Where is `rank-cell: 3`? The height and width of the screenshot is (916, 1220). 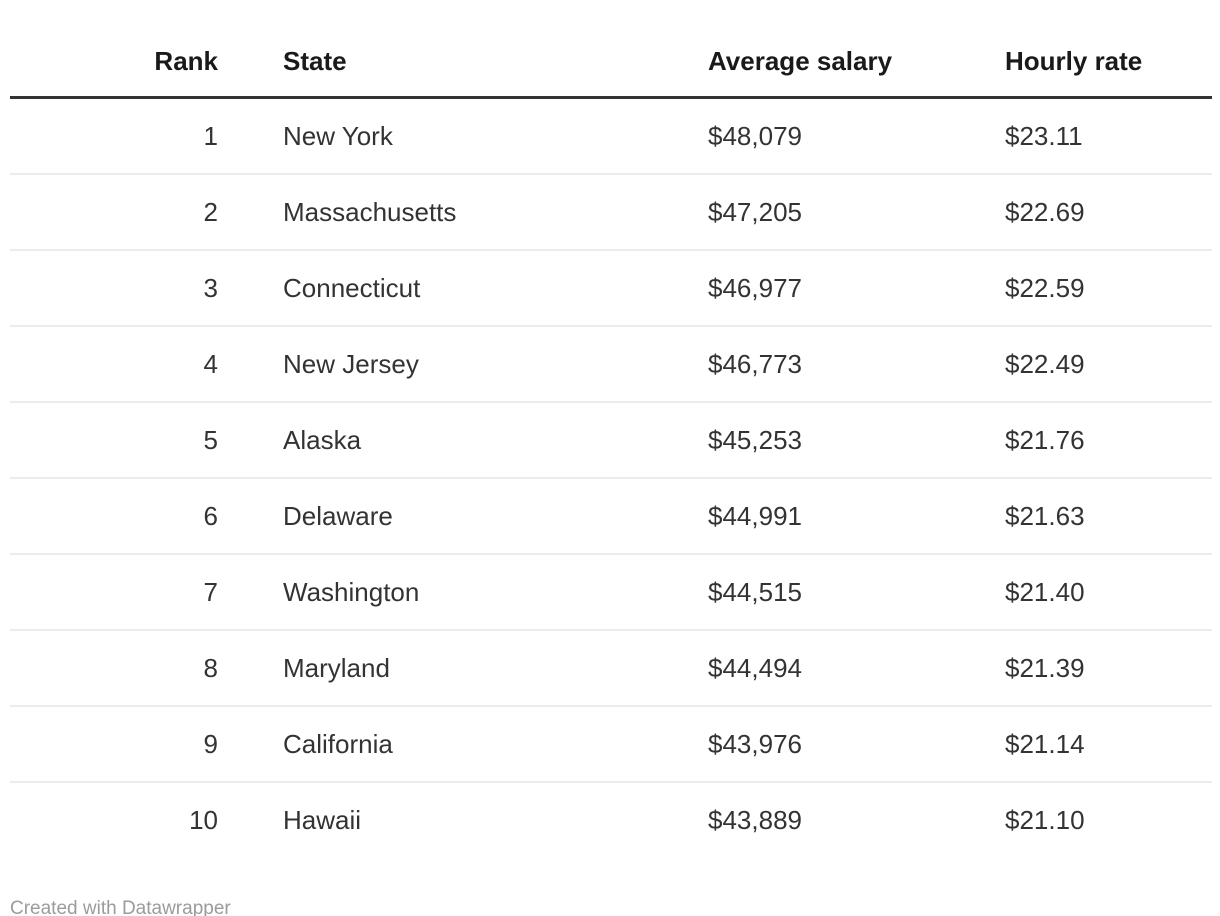 rank-cell: 3 is located at coordinates (114, 288).